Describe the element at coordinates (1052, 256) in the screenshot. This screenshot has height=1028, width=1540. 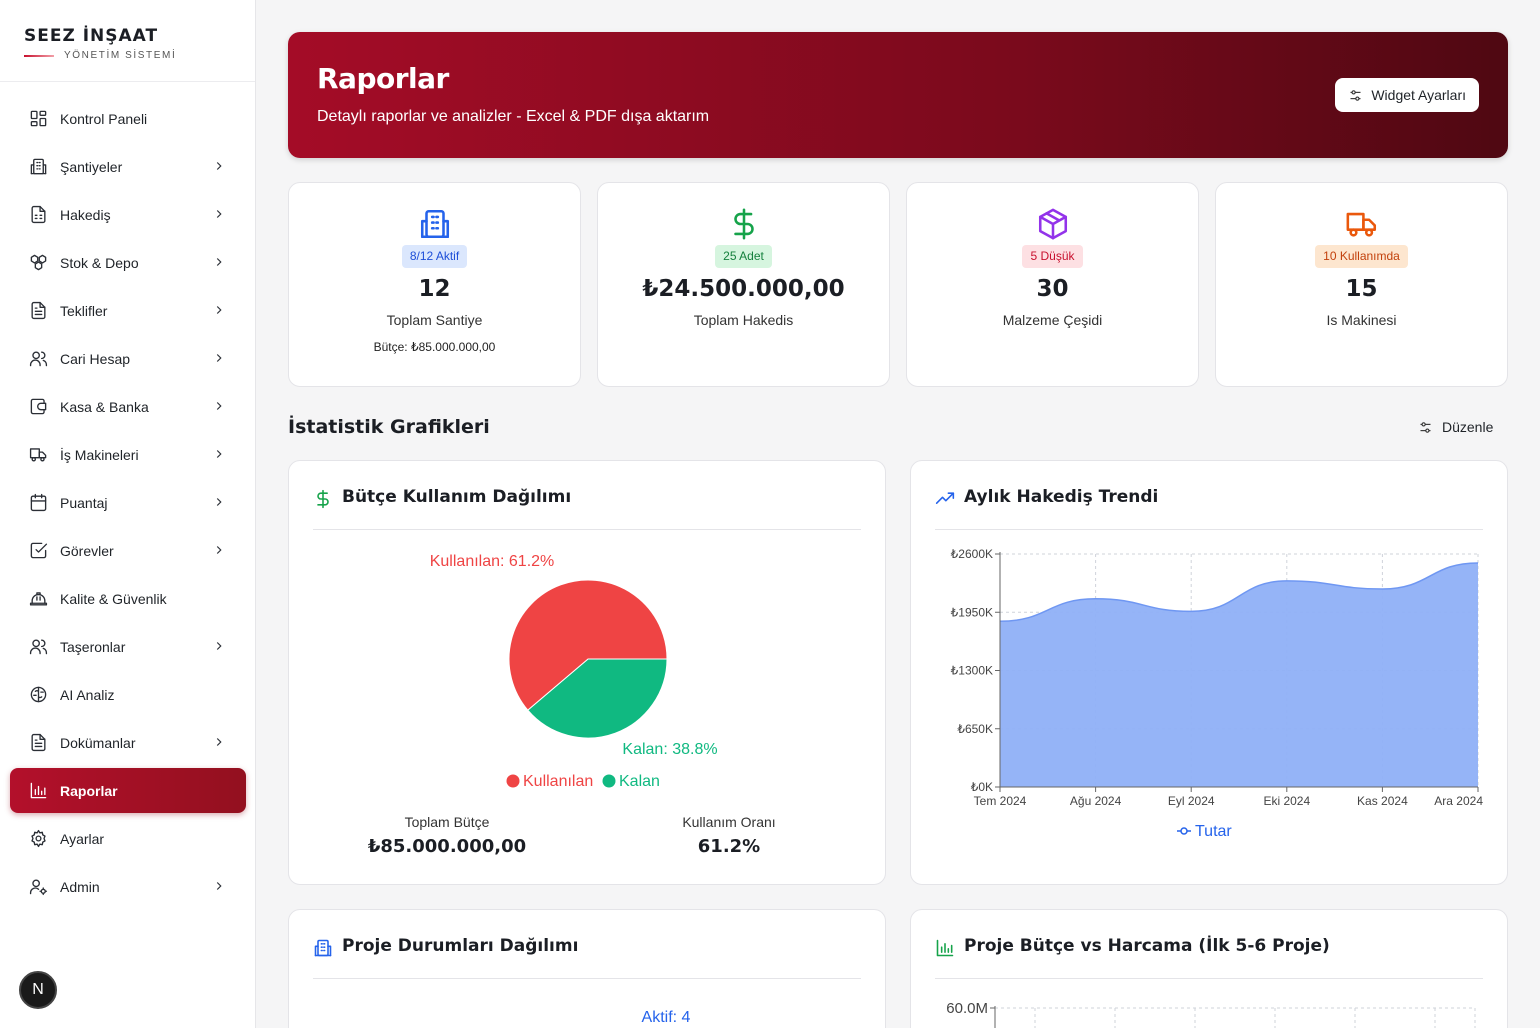
I see `stat-badge: 5 Düşük` at that location.